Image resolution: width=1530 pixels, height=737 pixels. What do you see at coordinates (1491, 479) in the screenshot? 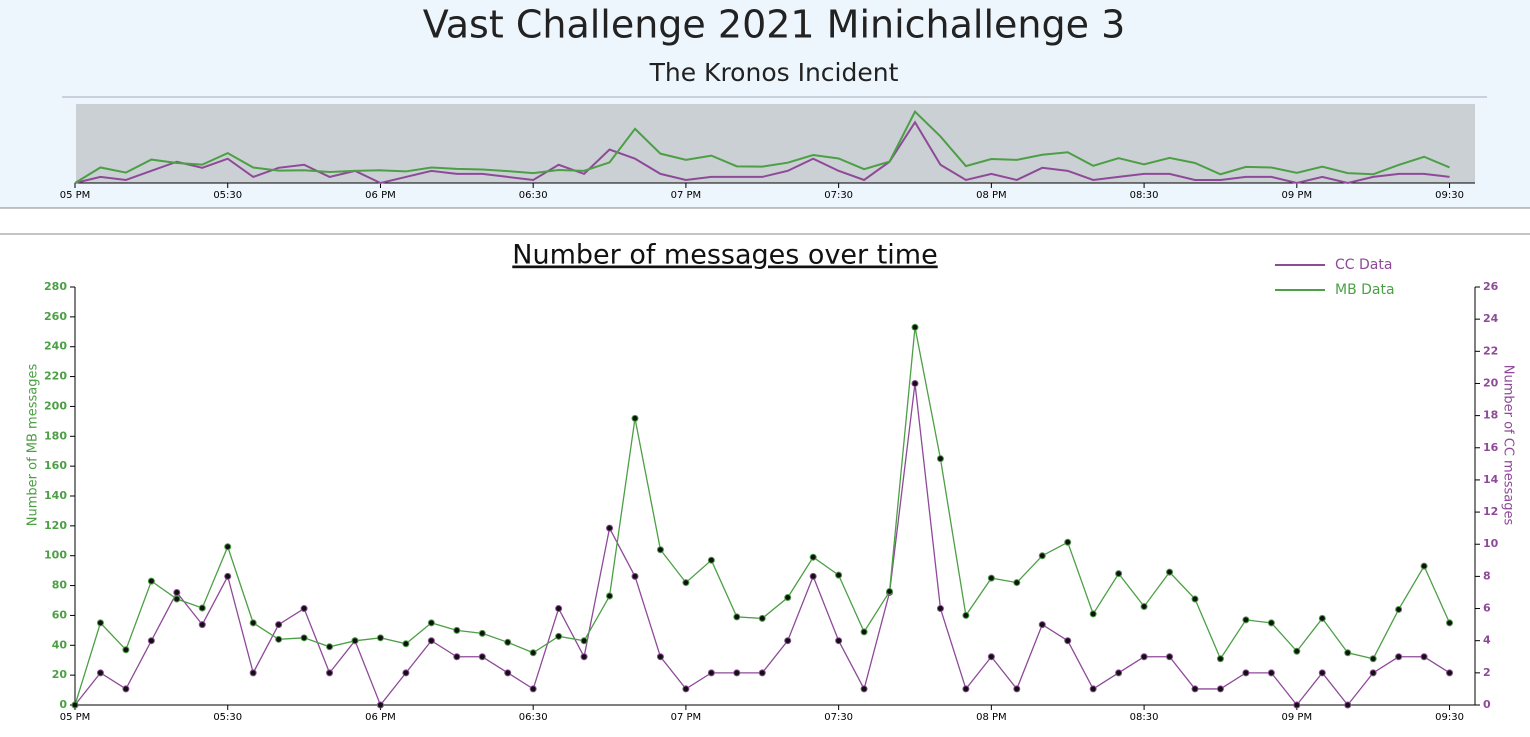
I see `y2-tick-label: 14` at bounding box center [1491, 479].